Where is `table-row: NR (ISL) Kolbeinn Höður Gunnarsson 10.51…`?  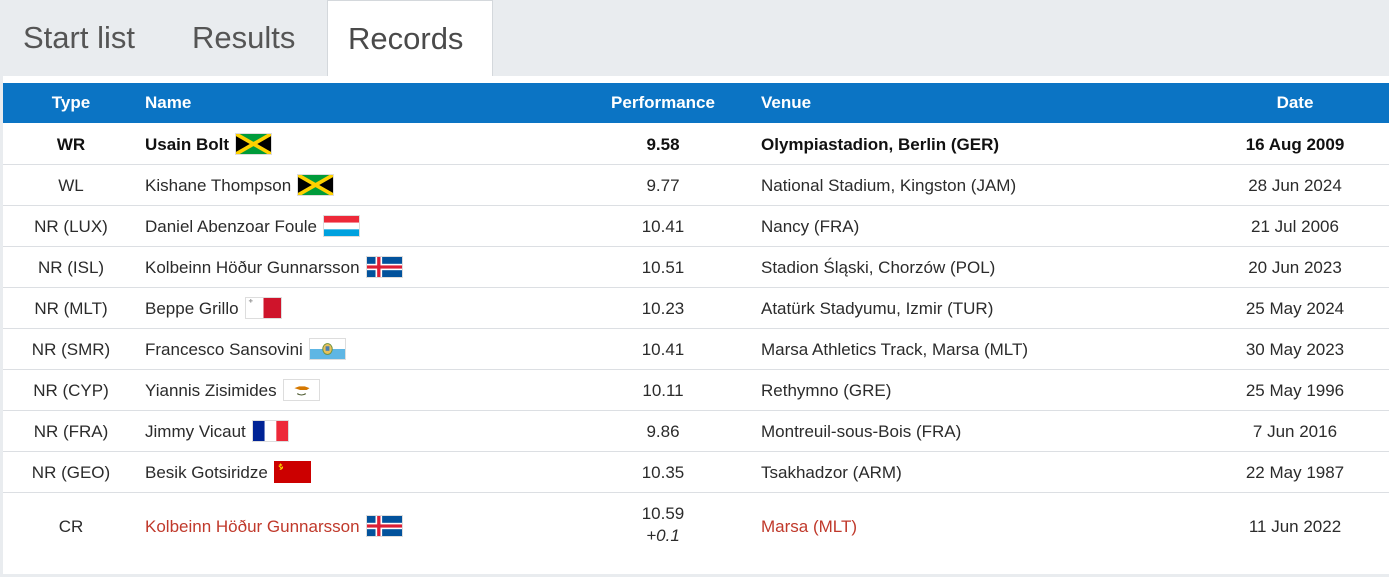 table-row: NR (ISL) Kolbeinn Höður Gunnarsson 10.51… is located at coordinates (696, 267).